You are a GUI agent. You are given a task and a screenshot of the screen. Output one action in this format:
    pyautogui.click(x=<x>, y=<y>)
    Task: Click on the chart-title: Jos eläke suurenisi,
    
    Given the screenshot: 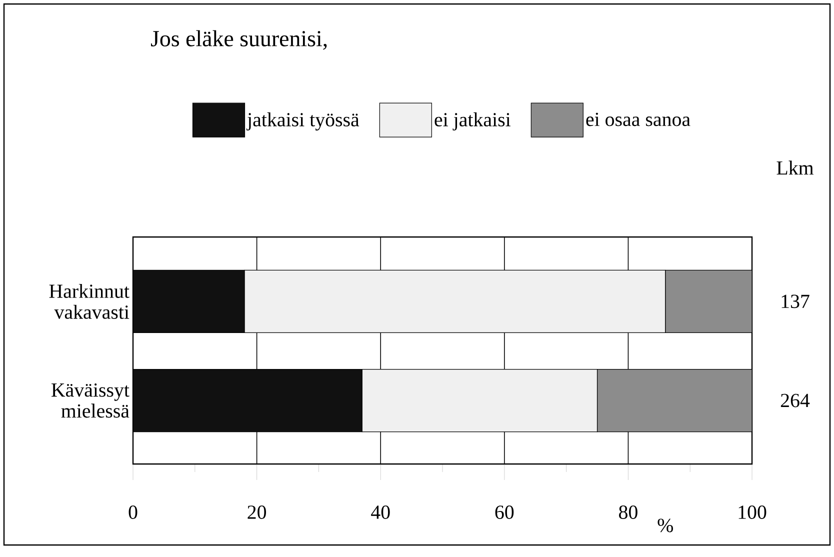 What is the action you would take?
    pyautogui.click(x=239, y=40)
    